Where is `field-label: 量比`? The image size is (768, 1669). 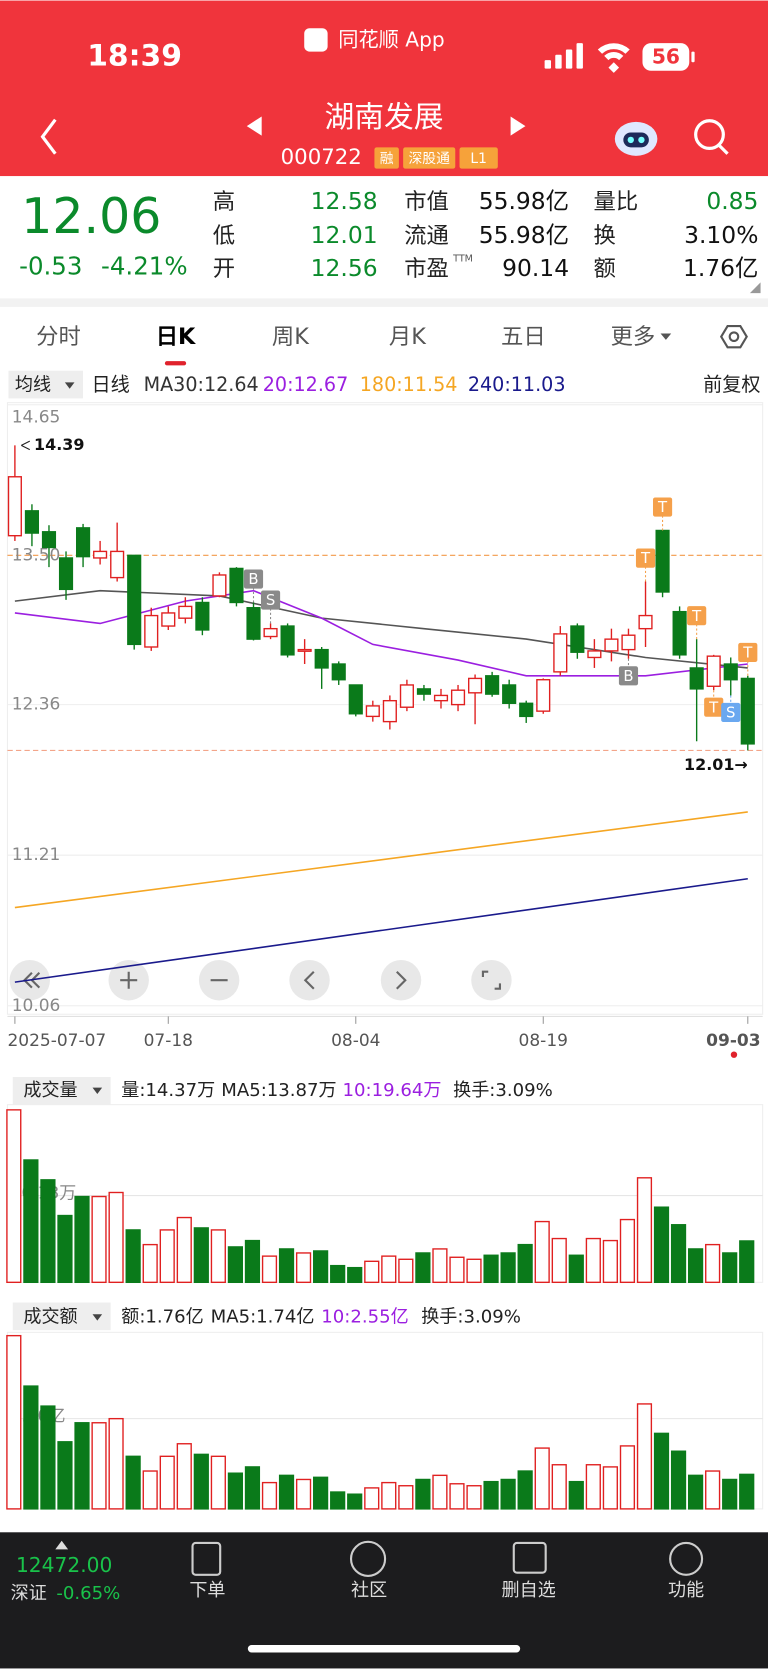 field-label: 量比 is located at coordinates (616, 202).